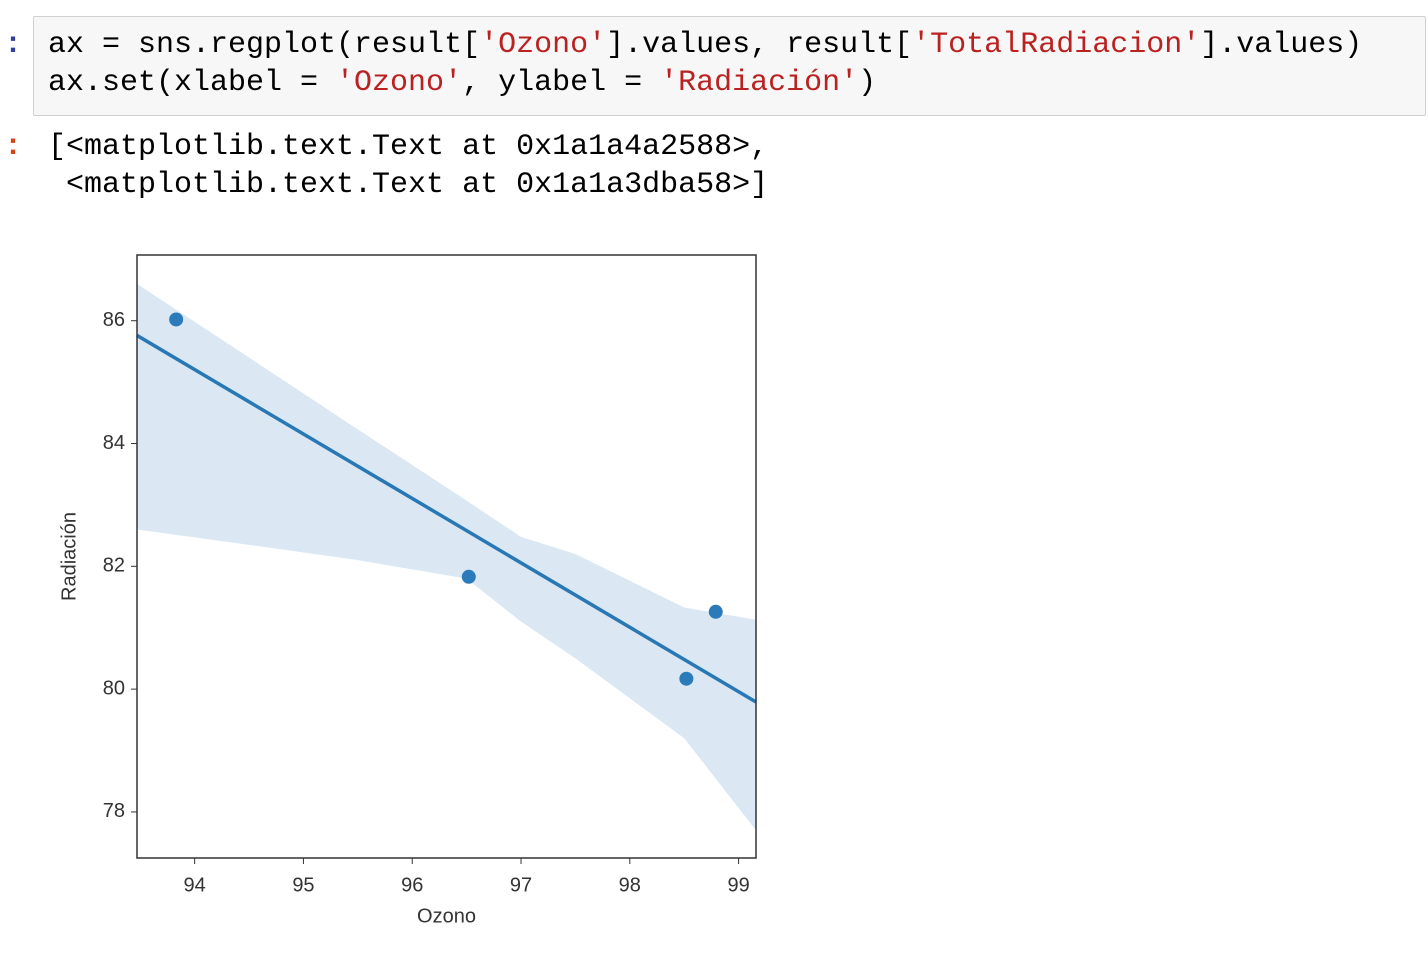 The image size is (1428, 958). Describe the element at coordinates (114, 688) in the screenshot. I see `y-tick-label: 80` at that location.